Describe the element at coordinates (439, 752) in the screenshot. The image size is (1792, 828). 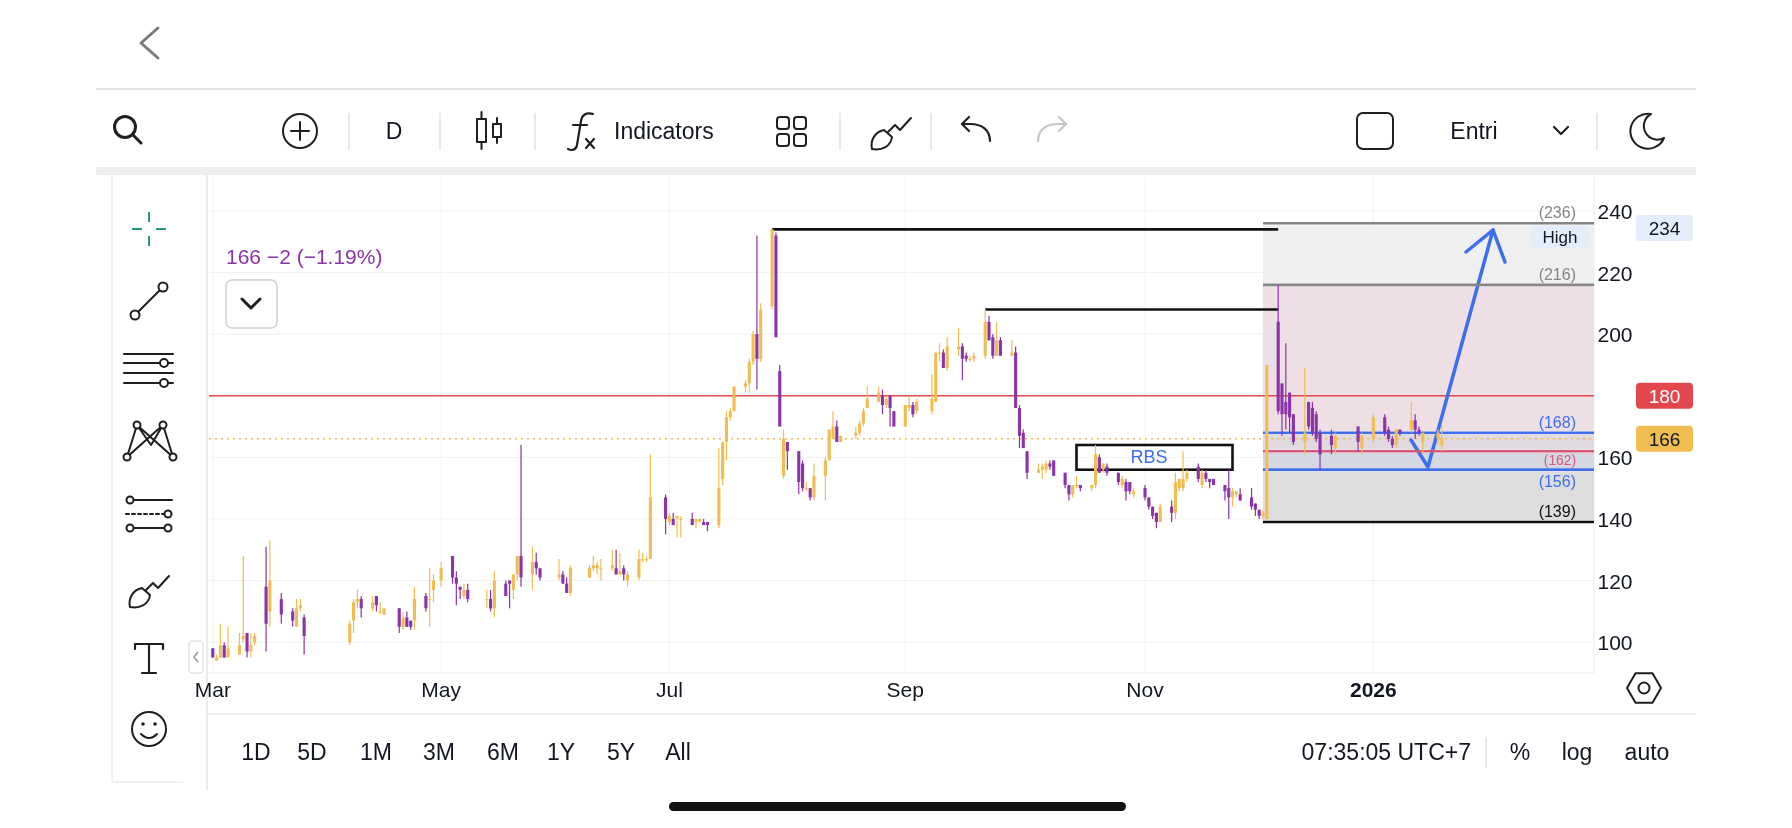
I see `text: 3M` at that location.